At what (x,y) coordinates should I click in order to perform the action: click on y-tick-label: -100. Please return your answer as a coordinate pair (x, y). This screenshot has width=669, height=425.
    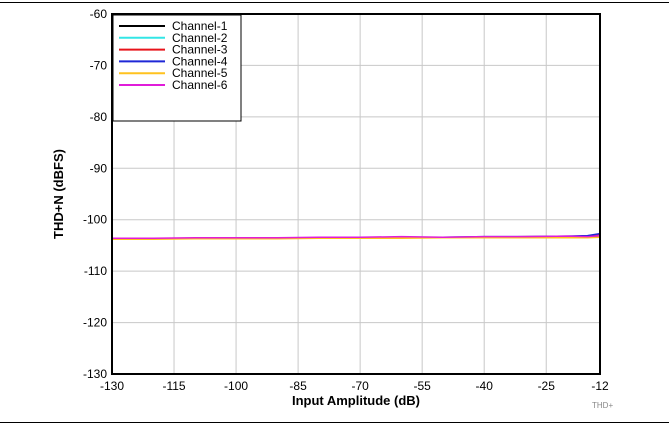
    Looking at the image, I should click on (95, 220).